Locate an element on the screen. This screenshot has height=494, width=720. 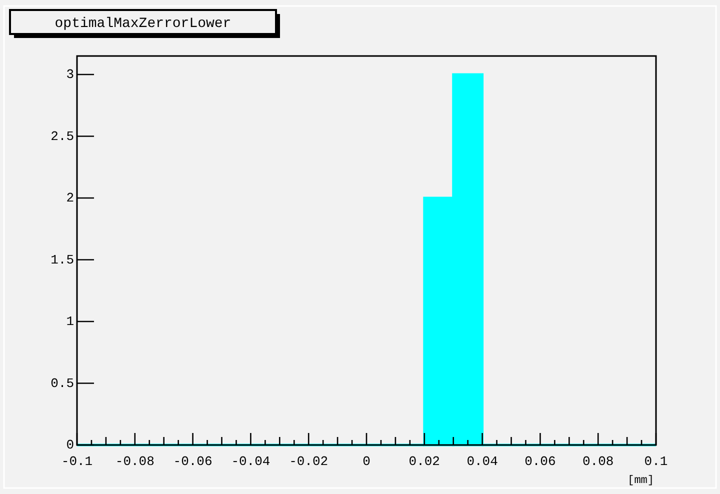
x-tick-label: -0.06 is located at coordinates (192, 461).